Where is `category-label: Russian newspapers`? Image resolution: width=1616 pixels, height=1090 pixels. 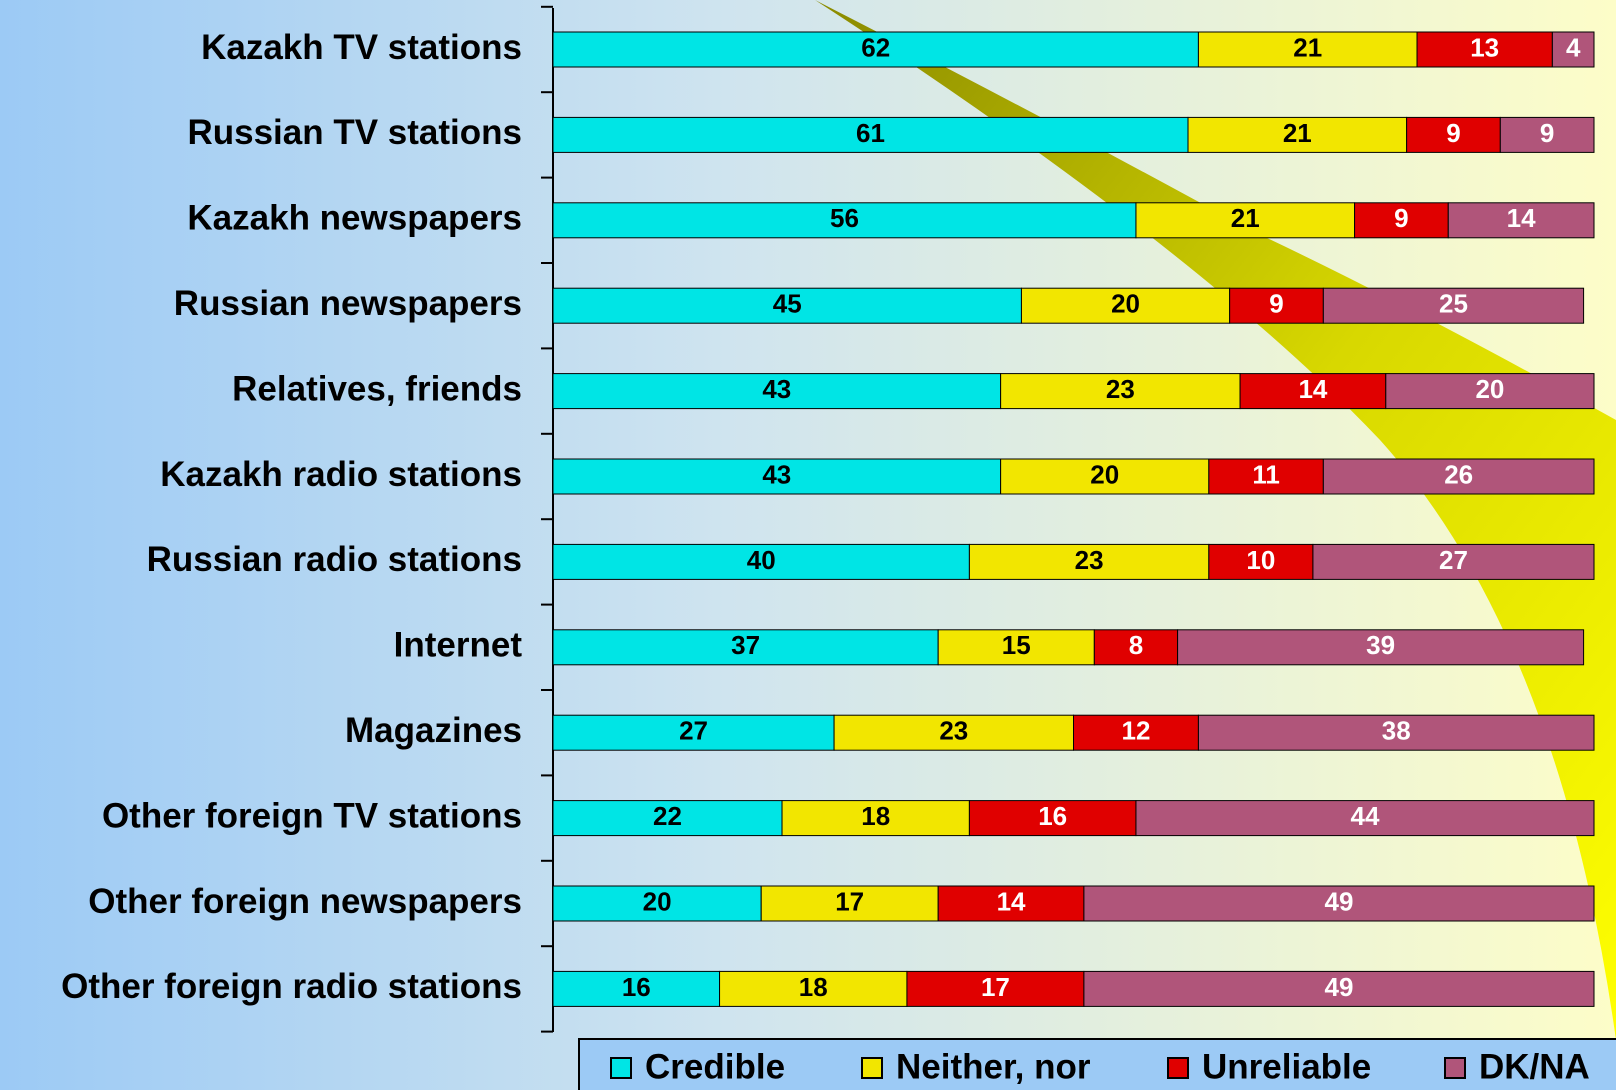 category-label: Russian newspapers is located at coordinates (348, 303).